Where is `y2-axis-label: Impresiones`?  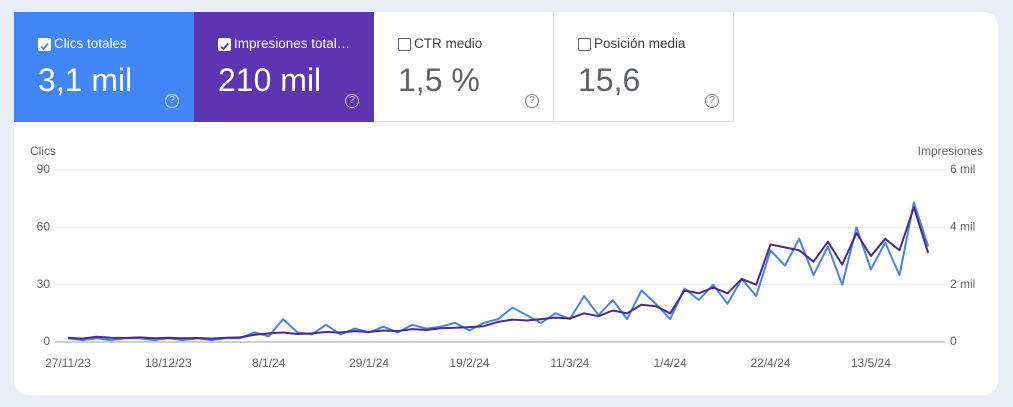
y2-axis-label: Impresiones is located at coordinates (950, 151).